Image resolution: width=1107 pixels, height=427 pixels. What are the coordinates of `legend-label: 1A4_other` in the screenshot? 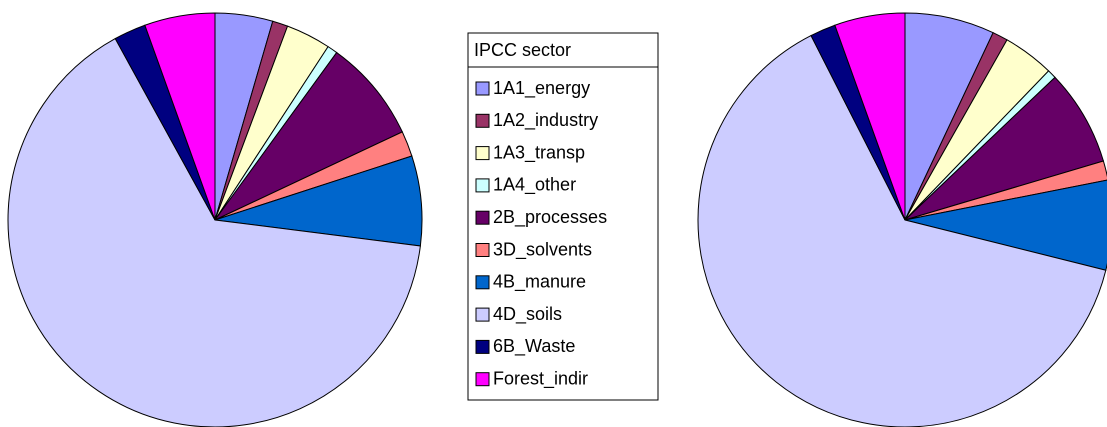 It's located at (534, 185).